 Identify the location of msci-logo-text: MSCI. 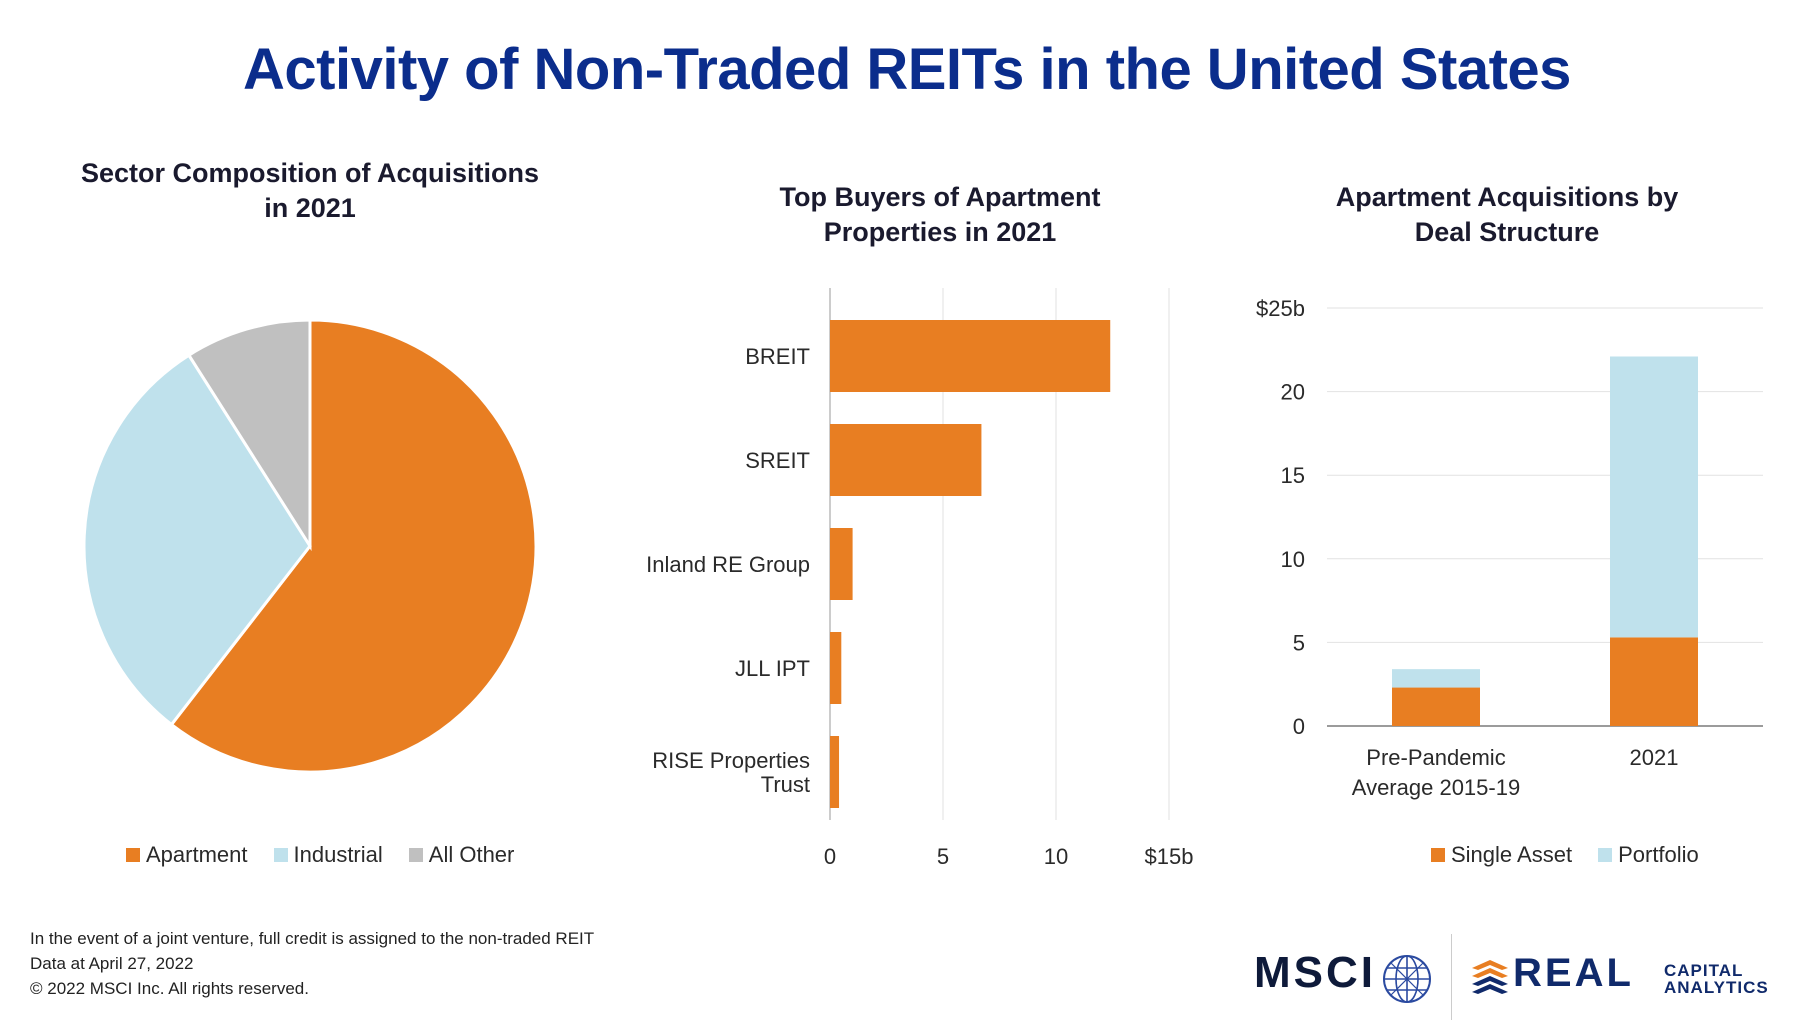
(1315, 972).